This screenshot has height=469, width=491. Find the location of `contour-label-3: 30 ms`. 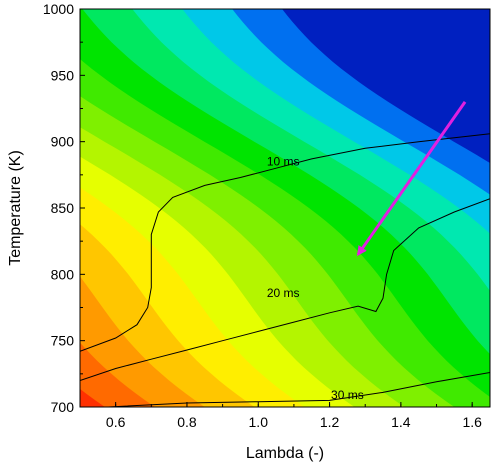

contour-label-3: 30 ms is located at coordinates (347, 395).